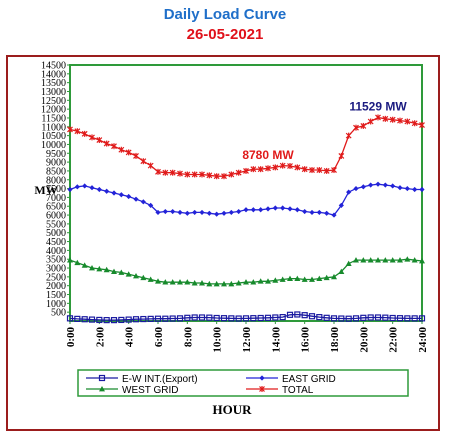 The height and width of the screenshot is (439, 450). I want to click on y-tick-label: 1500, so click(56, 295).